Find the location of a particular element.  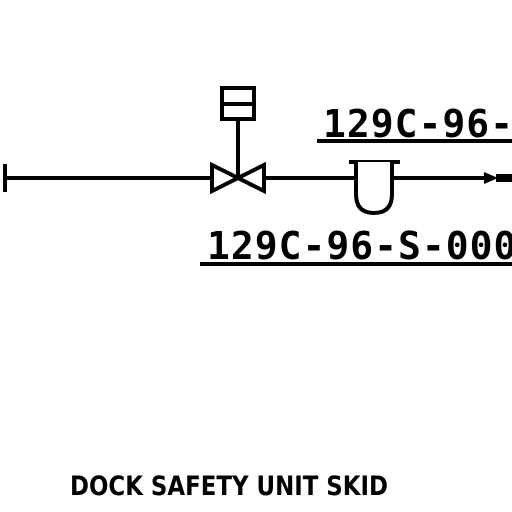

gate-valve-icon is located at coordinates (238, 178).